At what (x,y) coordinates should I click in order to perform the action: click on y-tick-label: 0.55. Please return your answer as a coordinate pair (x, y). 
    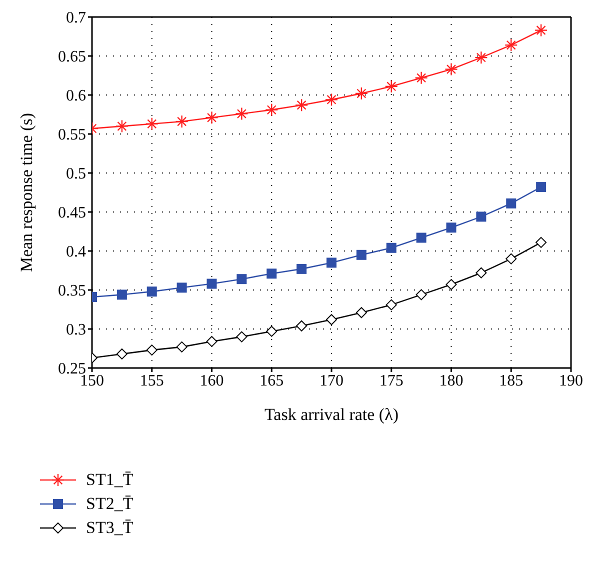
    Looking at the image, I should click on (72, 135).